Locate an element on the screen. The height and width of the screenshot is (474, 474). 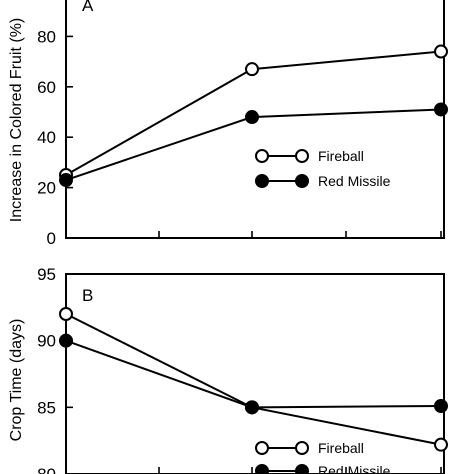
series-line-red-missile is located at coordinates (253, 374).